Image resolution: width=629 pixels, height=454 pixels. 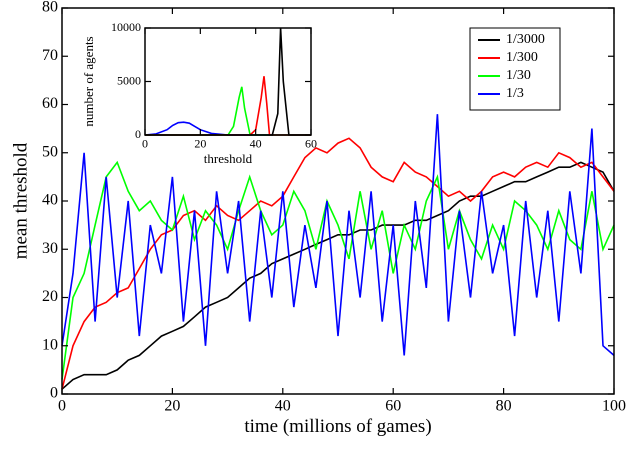 I want to click on legend-label: 1/3, so click(x=515, y=93).